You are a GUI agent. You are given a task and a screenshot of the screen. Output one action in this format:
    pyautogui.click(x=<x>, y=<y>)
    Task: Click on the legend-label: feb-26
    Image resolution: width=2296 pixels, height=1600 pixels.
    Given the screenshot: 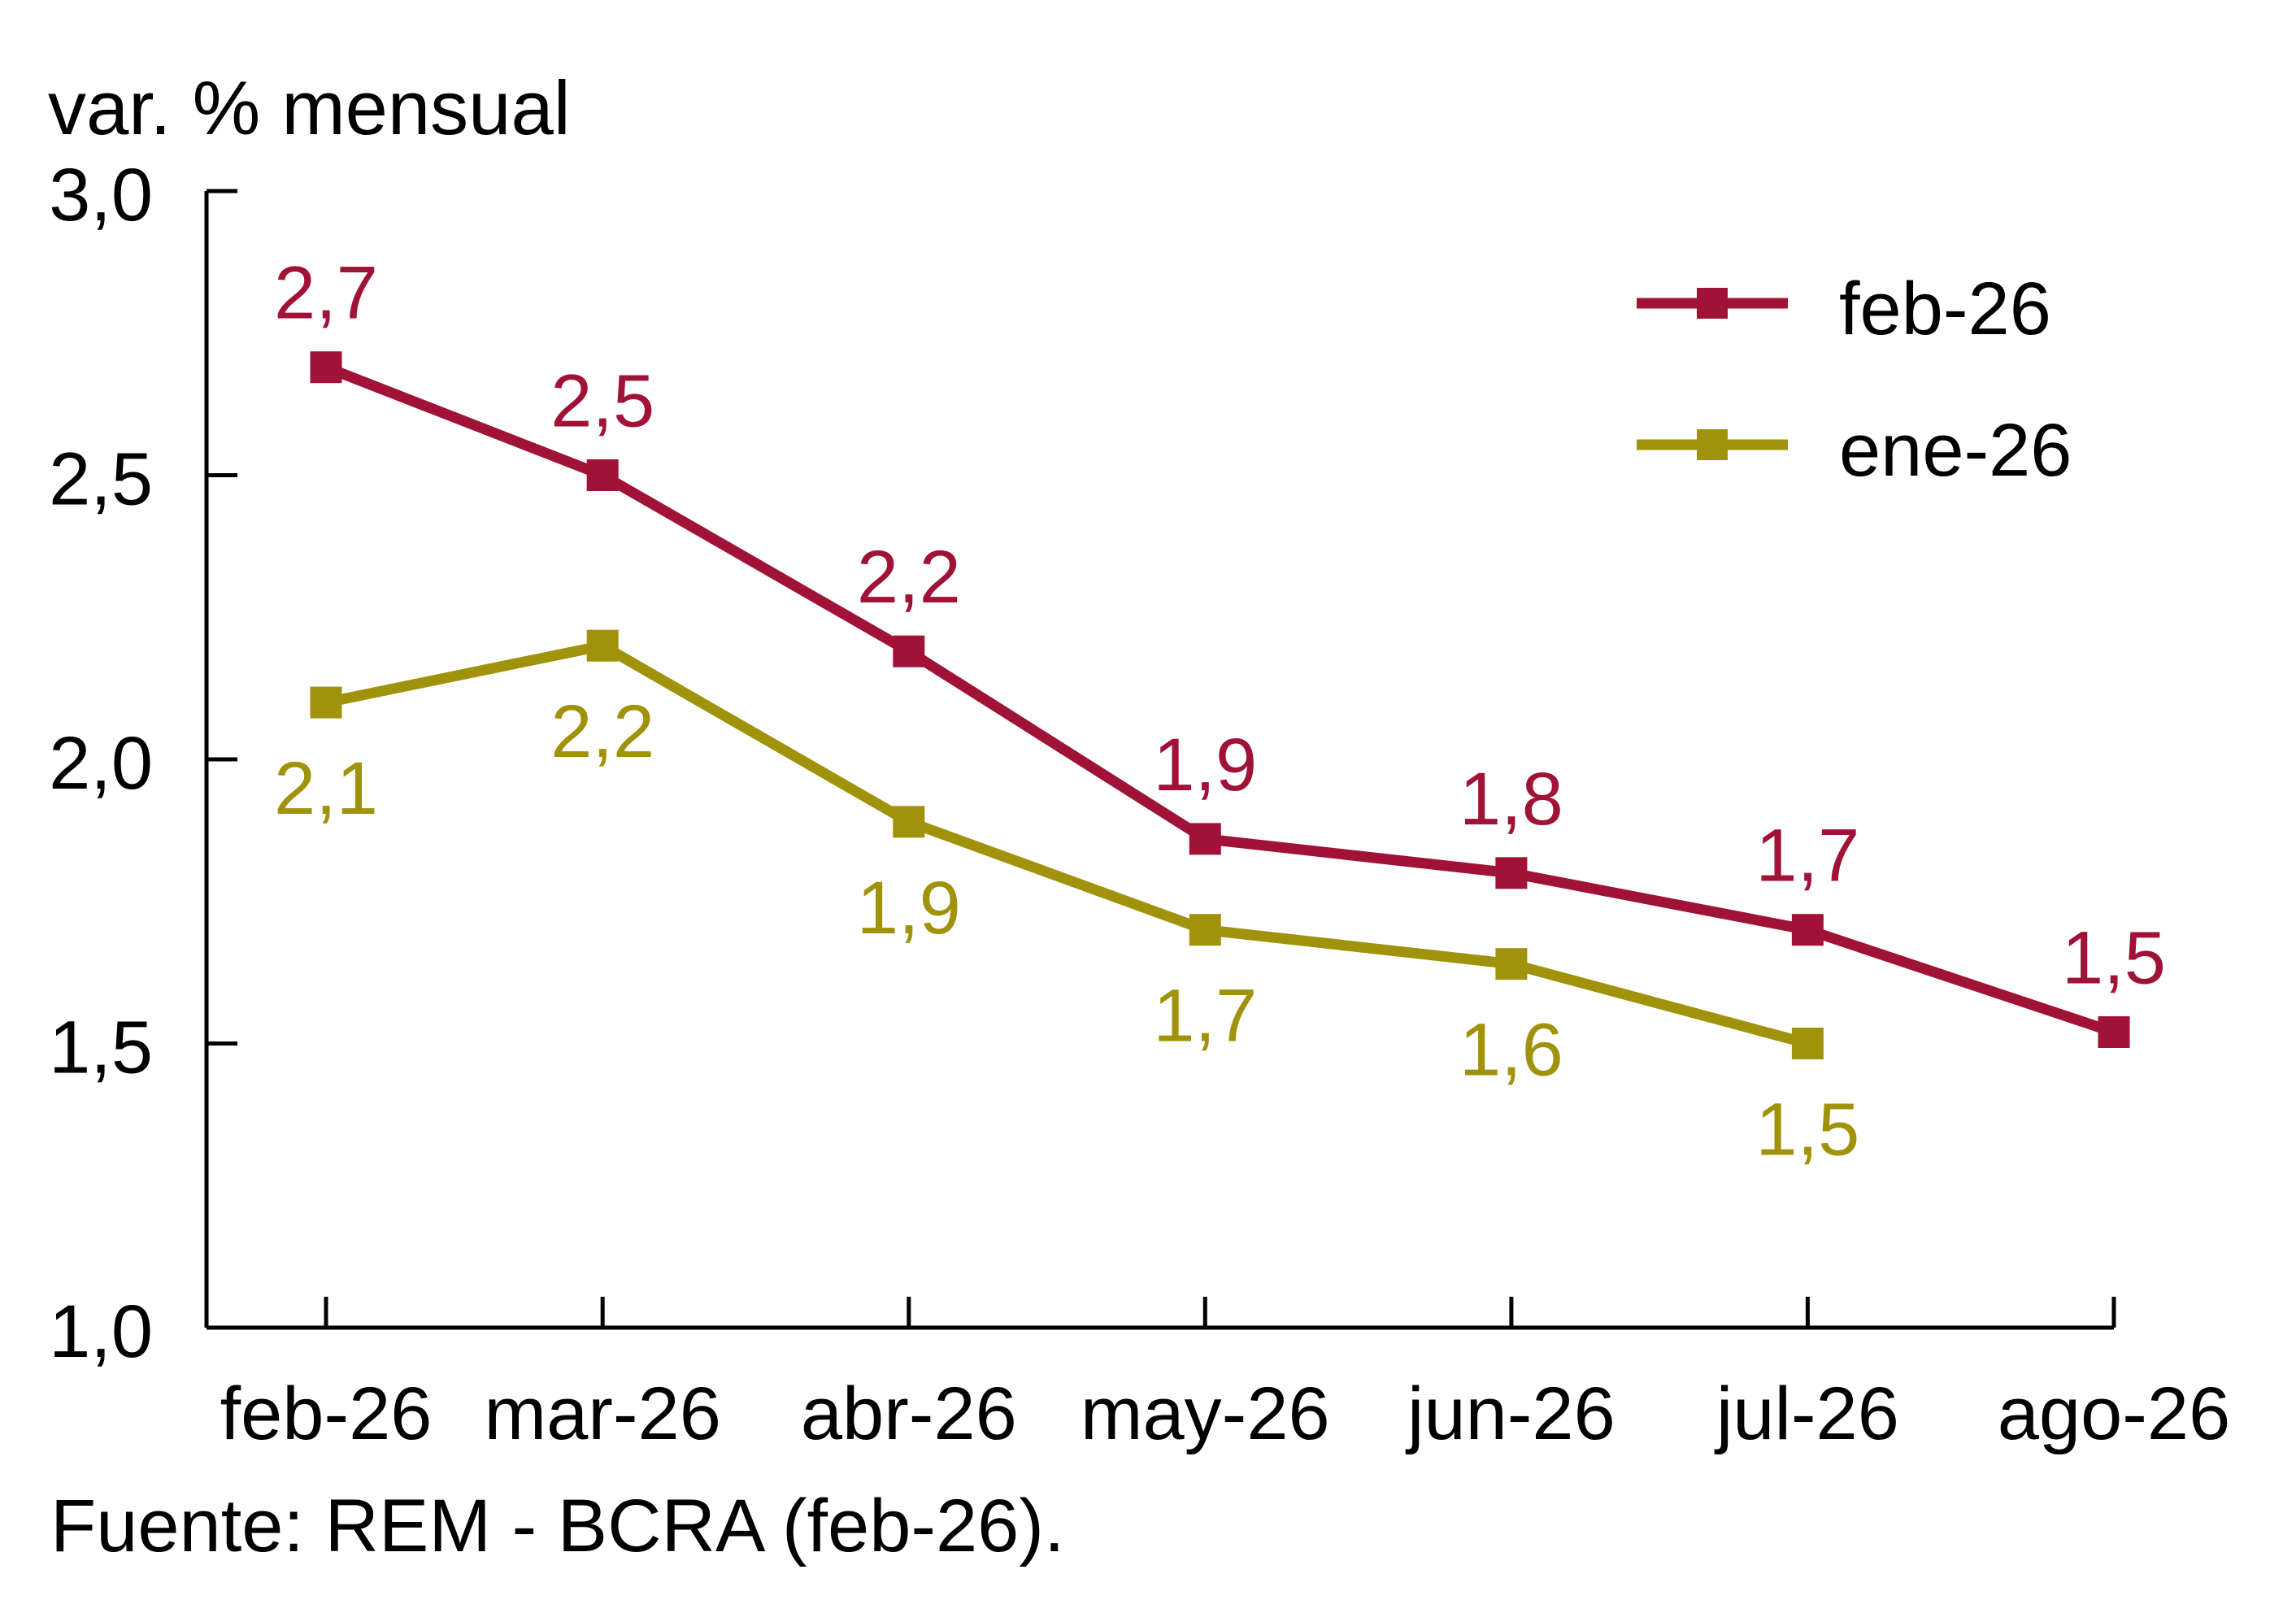 What is the action you would take?
    pyautogui.click(x=1945, y=308)
    